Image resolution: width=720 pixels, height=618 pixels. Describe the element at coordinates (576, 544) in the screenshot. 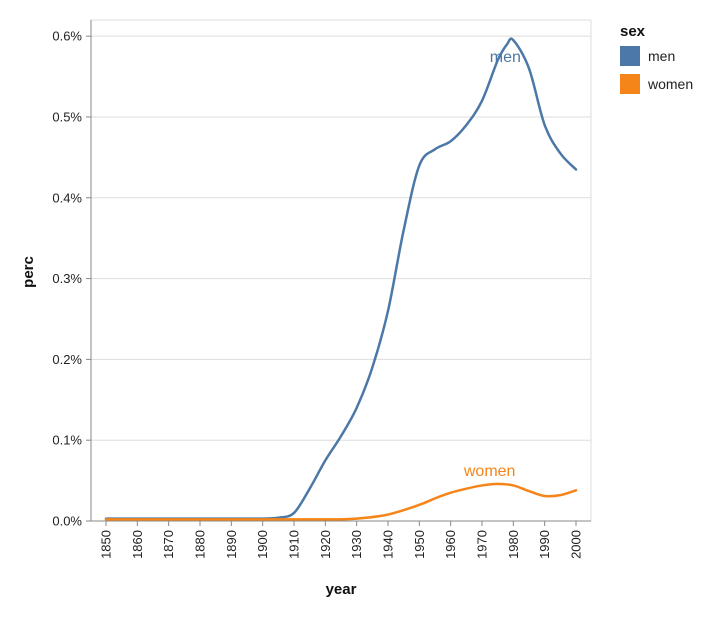

I see `x-tick-label: 2000` at that location.